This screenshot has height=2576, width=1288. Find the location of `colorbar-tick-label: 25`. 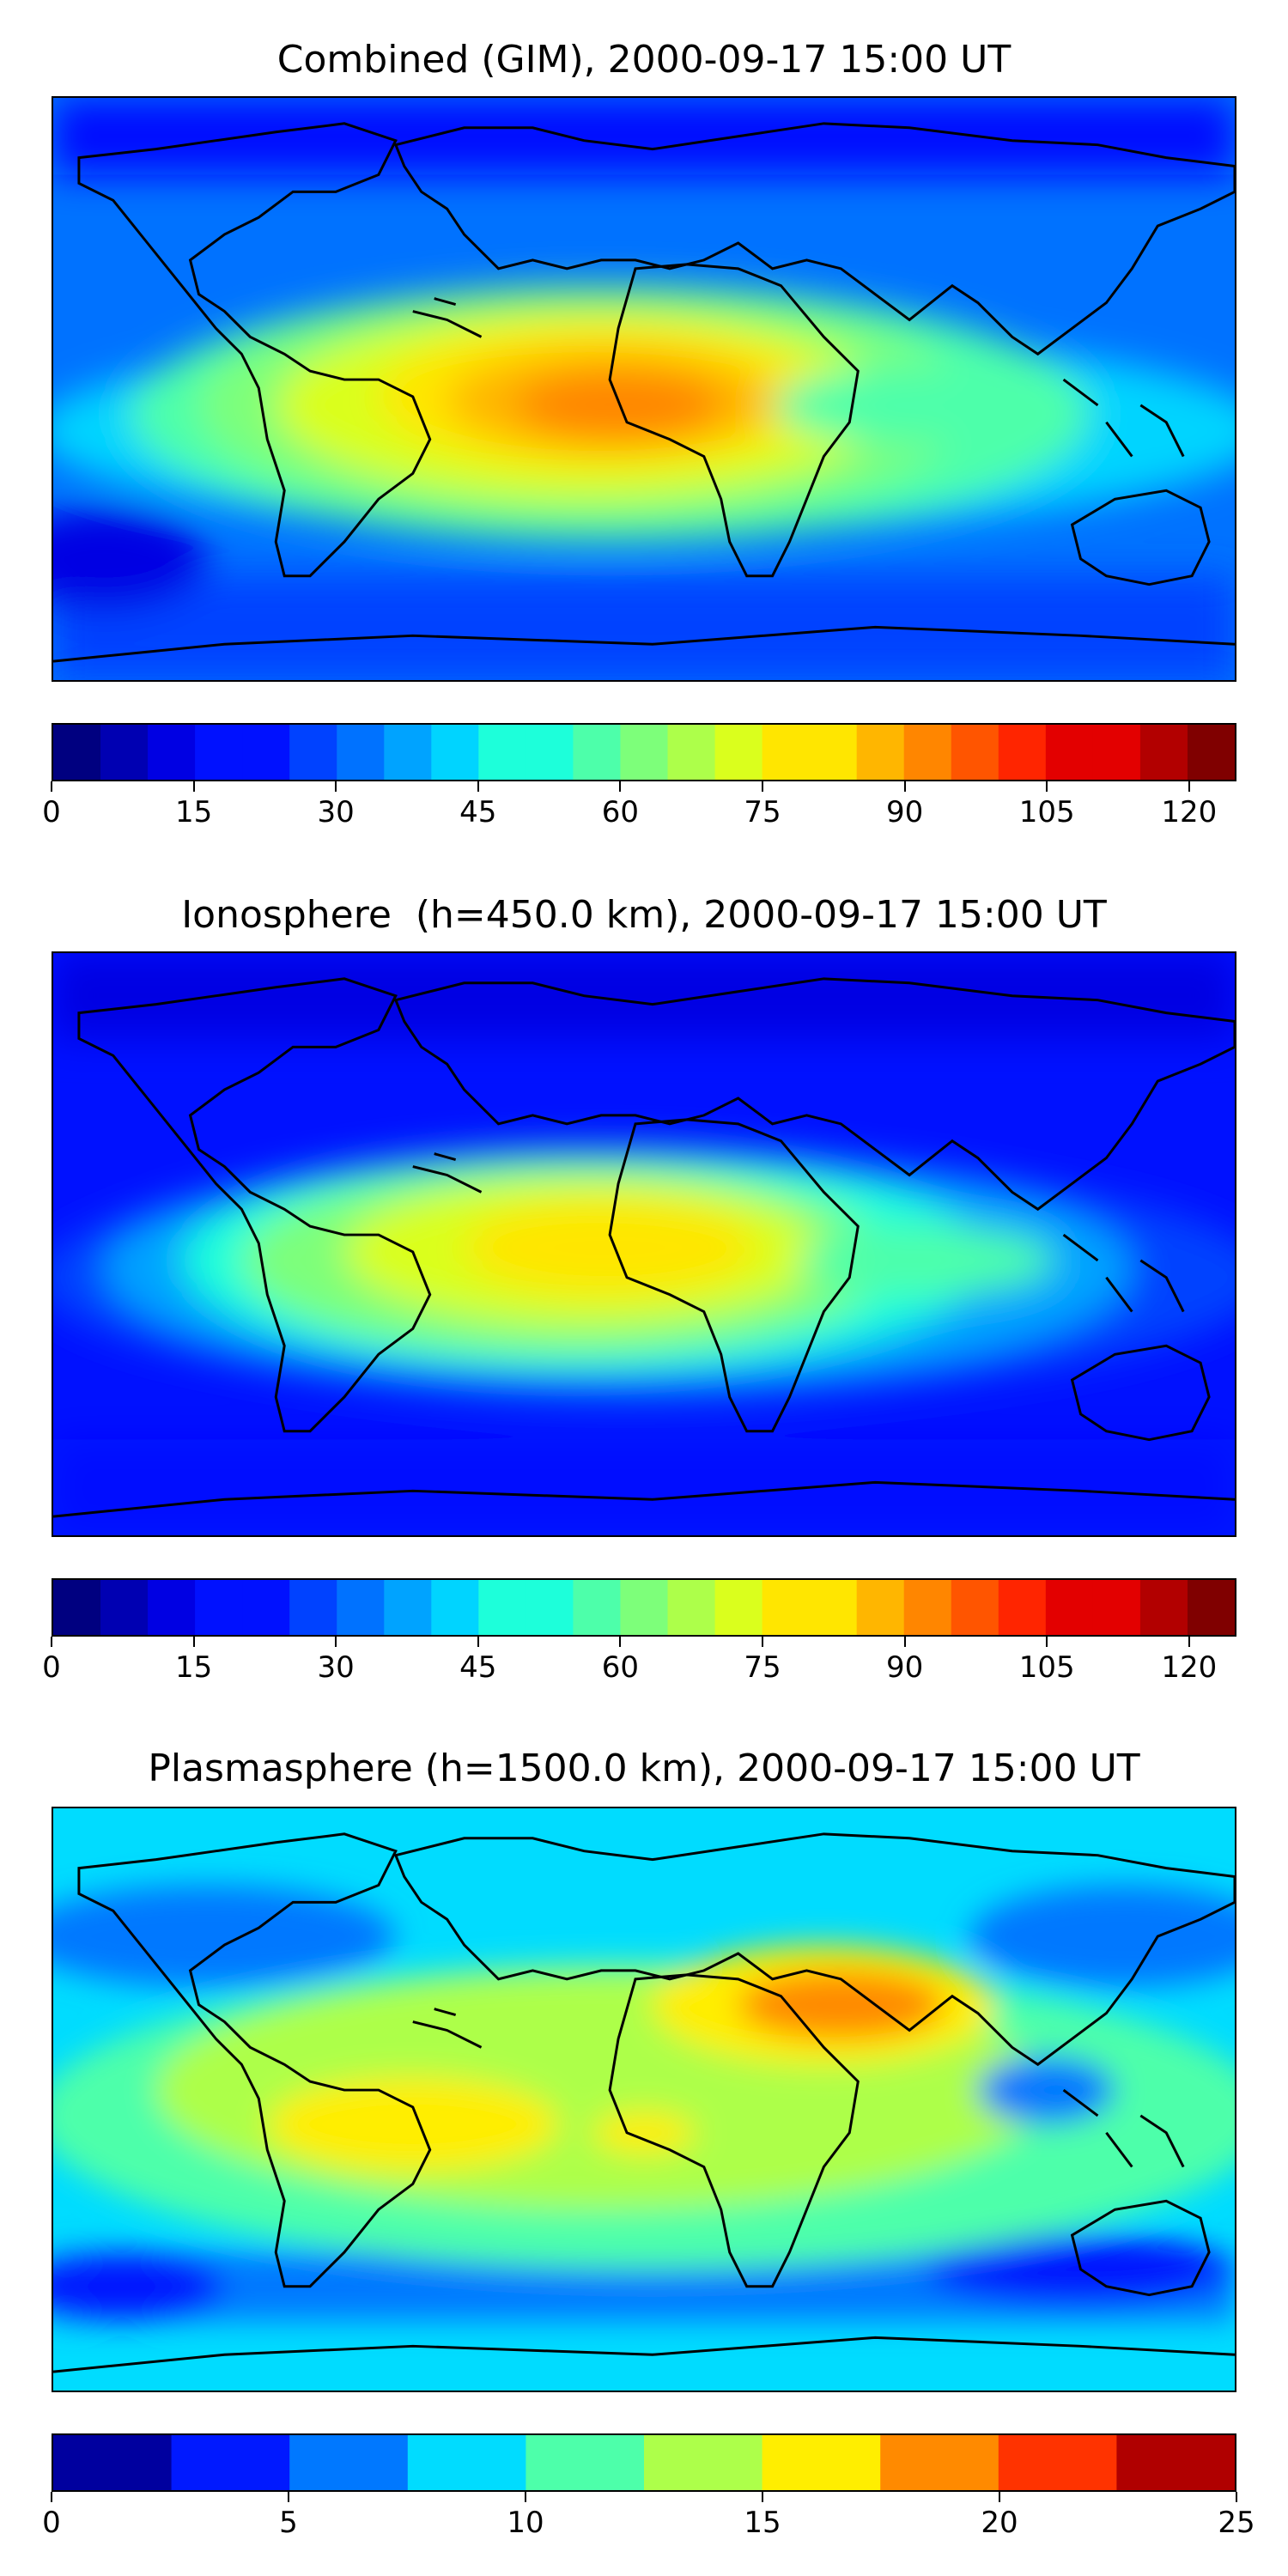

colorbar-tick-label: 25 is located at coordinates (1236, 2523).